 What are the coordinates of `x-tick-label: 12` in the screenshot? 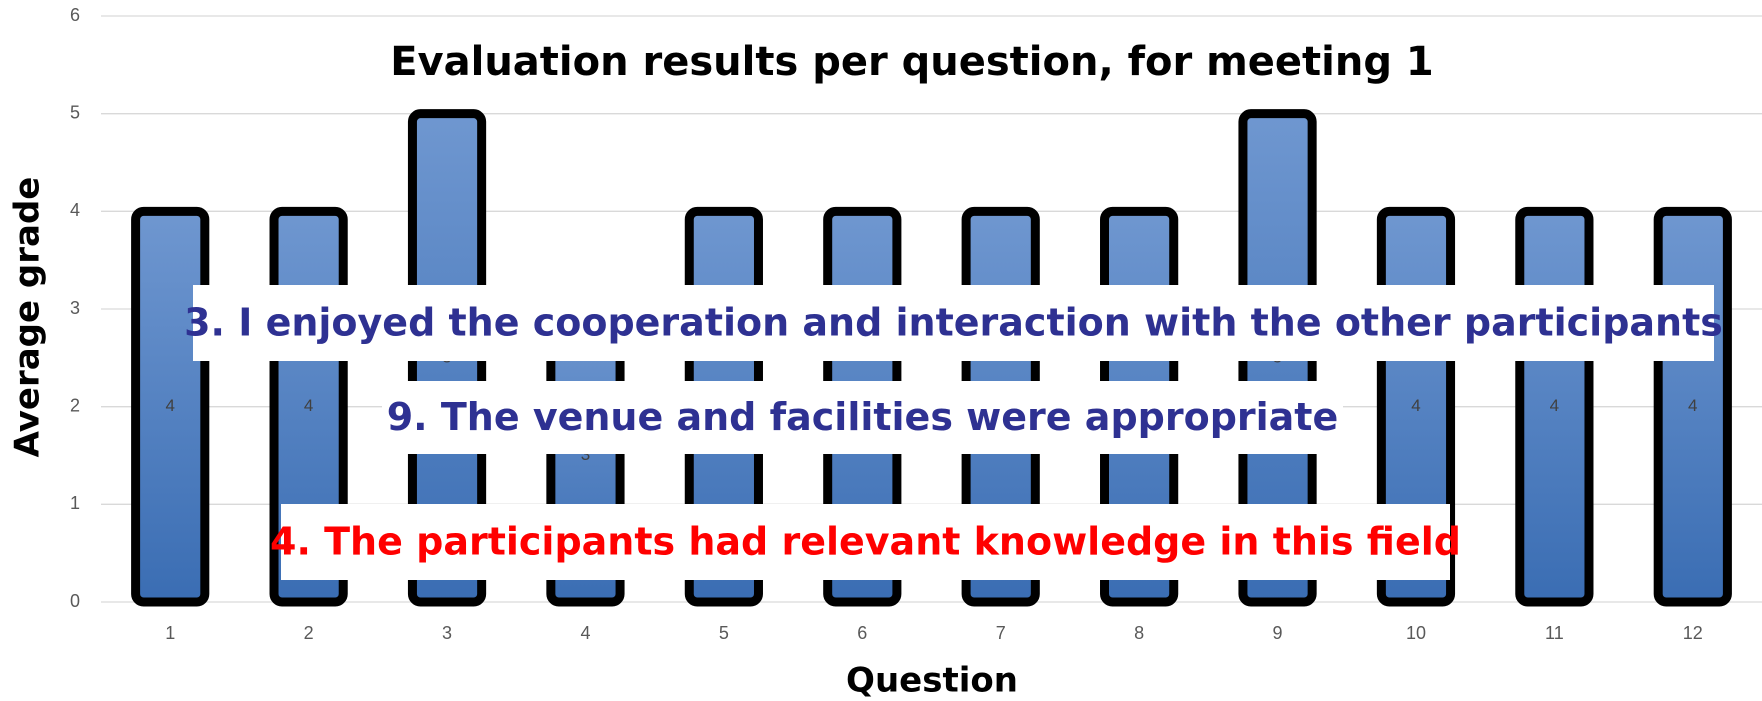 It's located at (1693, 633).